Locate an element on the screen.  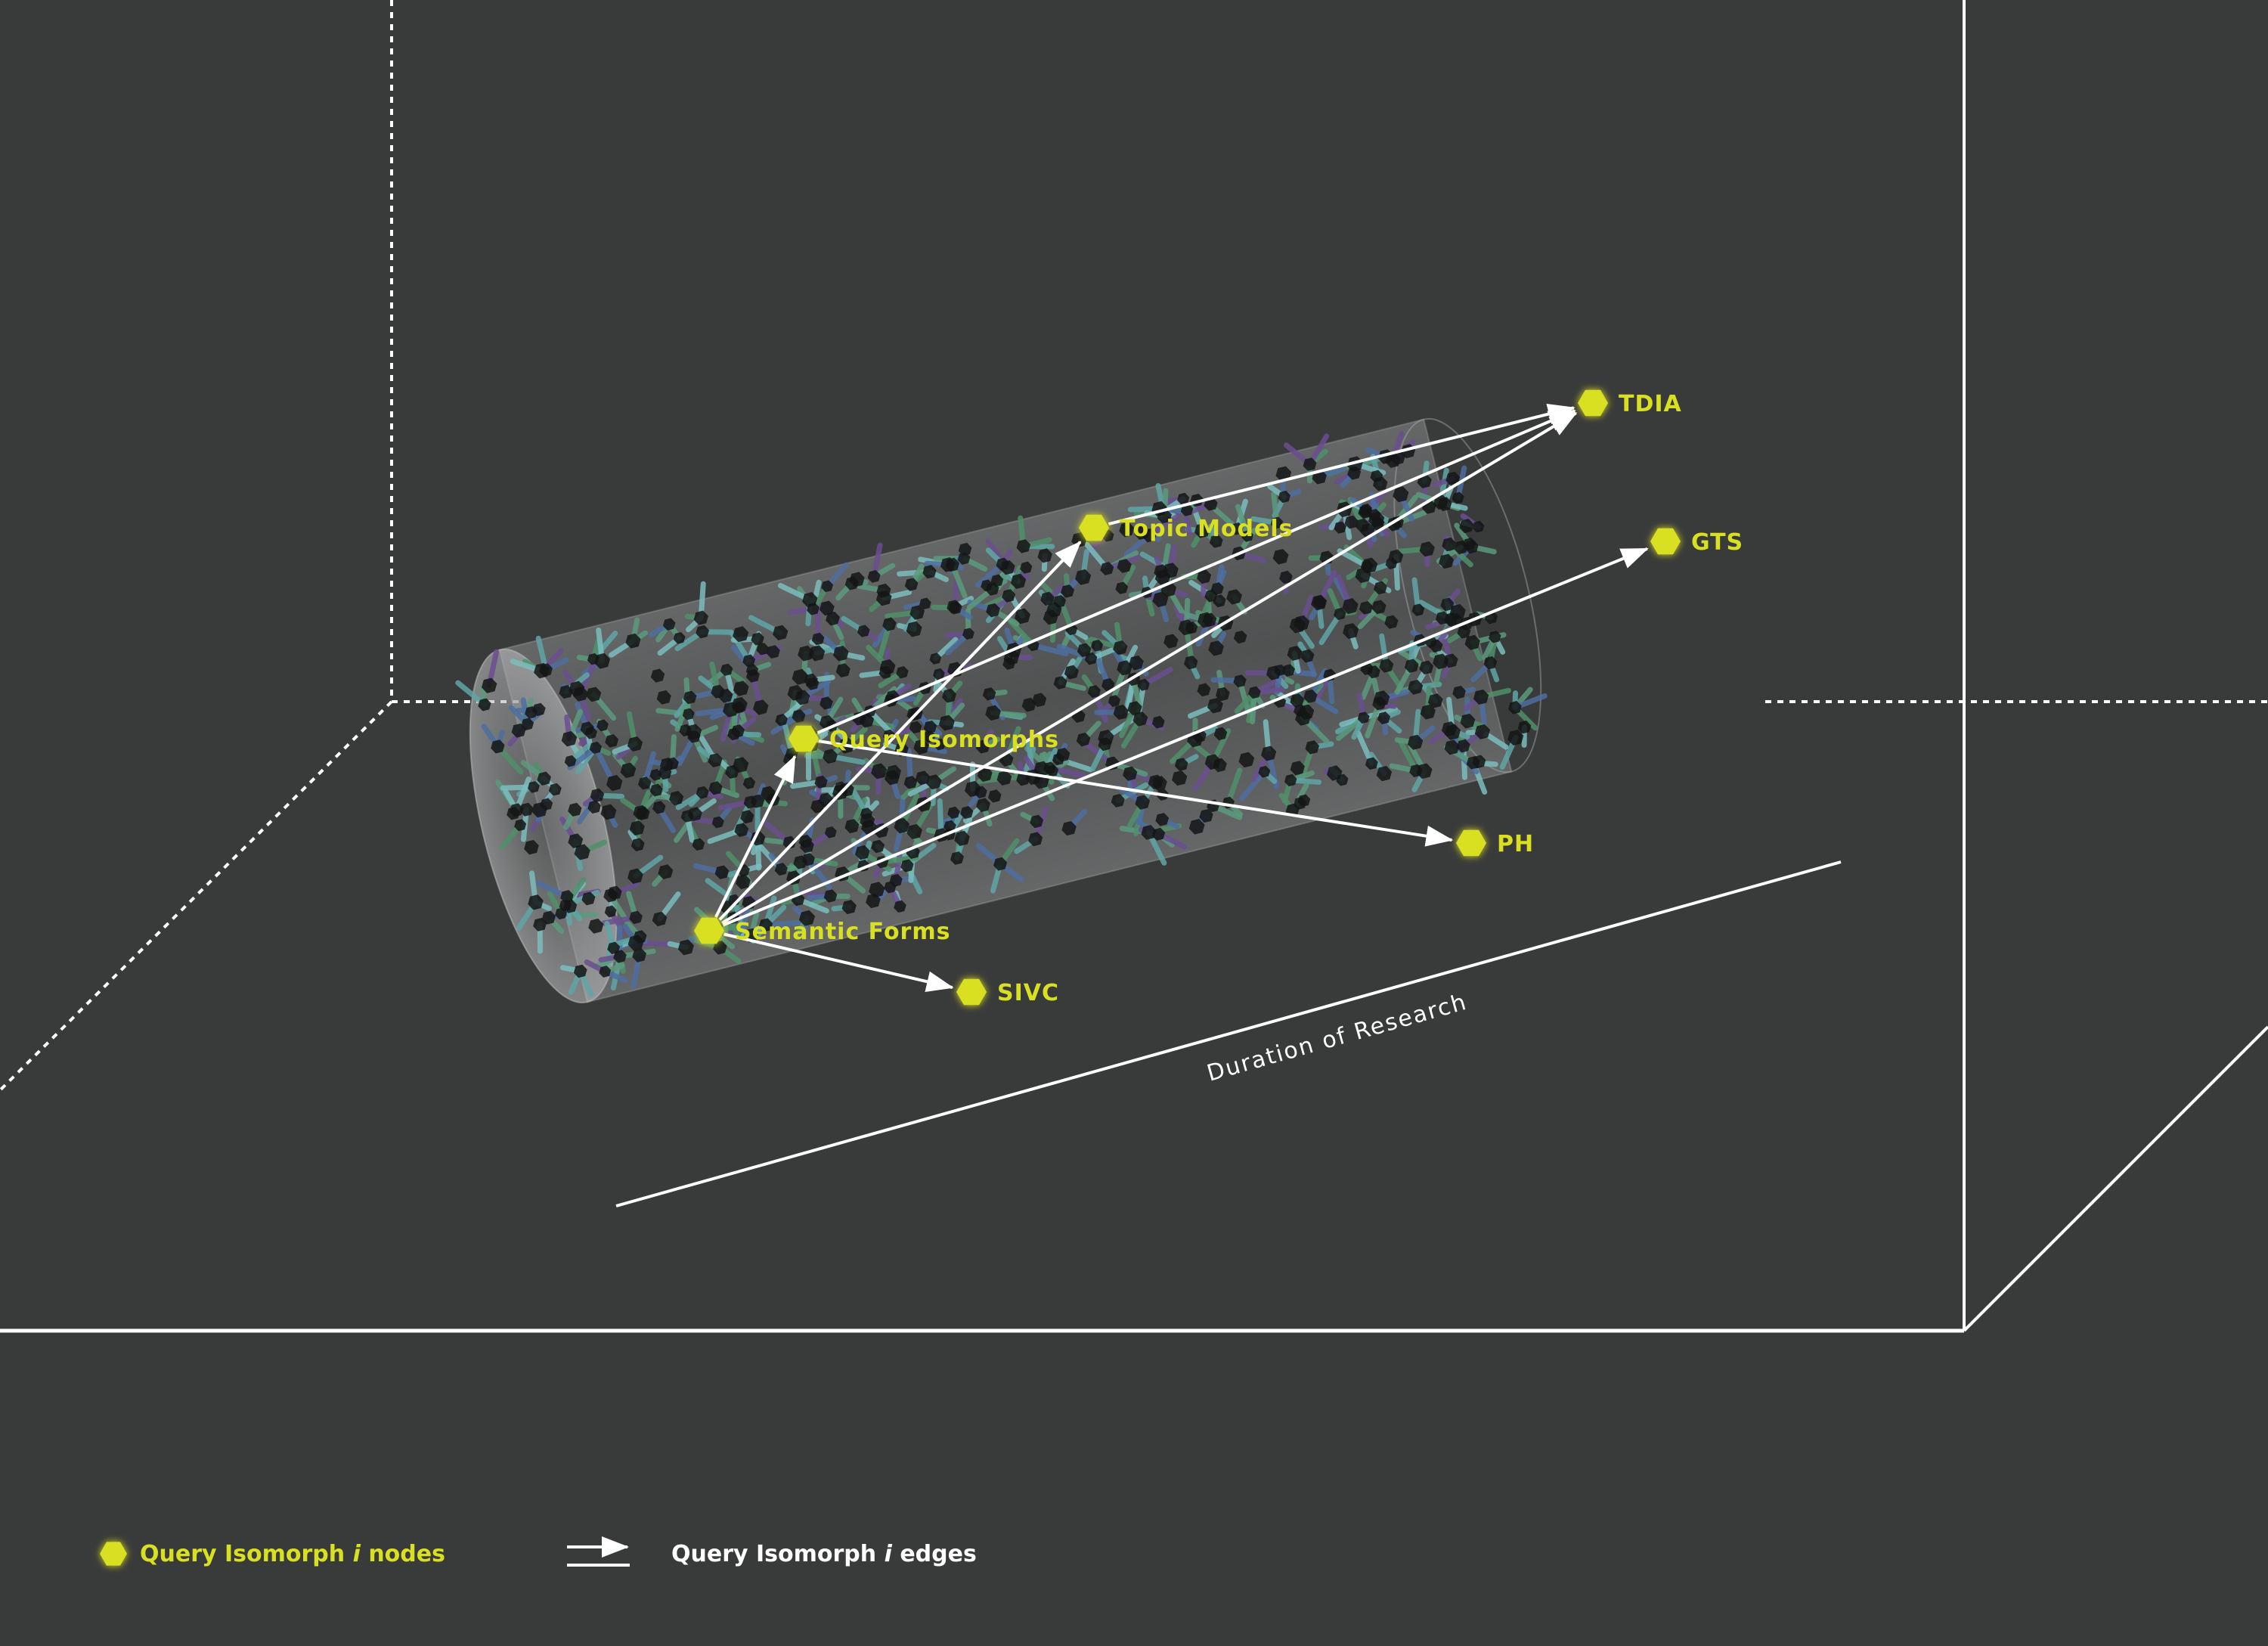
node-label-semantic-forms: Semantic Forms is located at coordinates (842, 932).